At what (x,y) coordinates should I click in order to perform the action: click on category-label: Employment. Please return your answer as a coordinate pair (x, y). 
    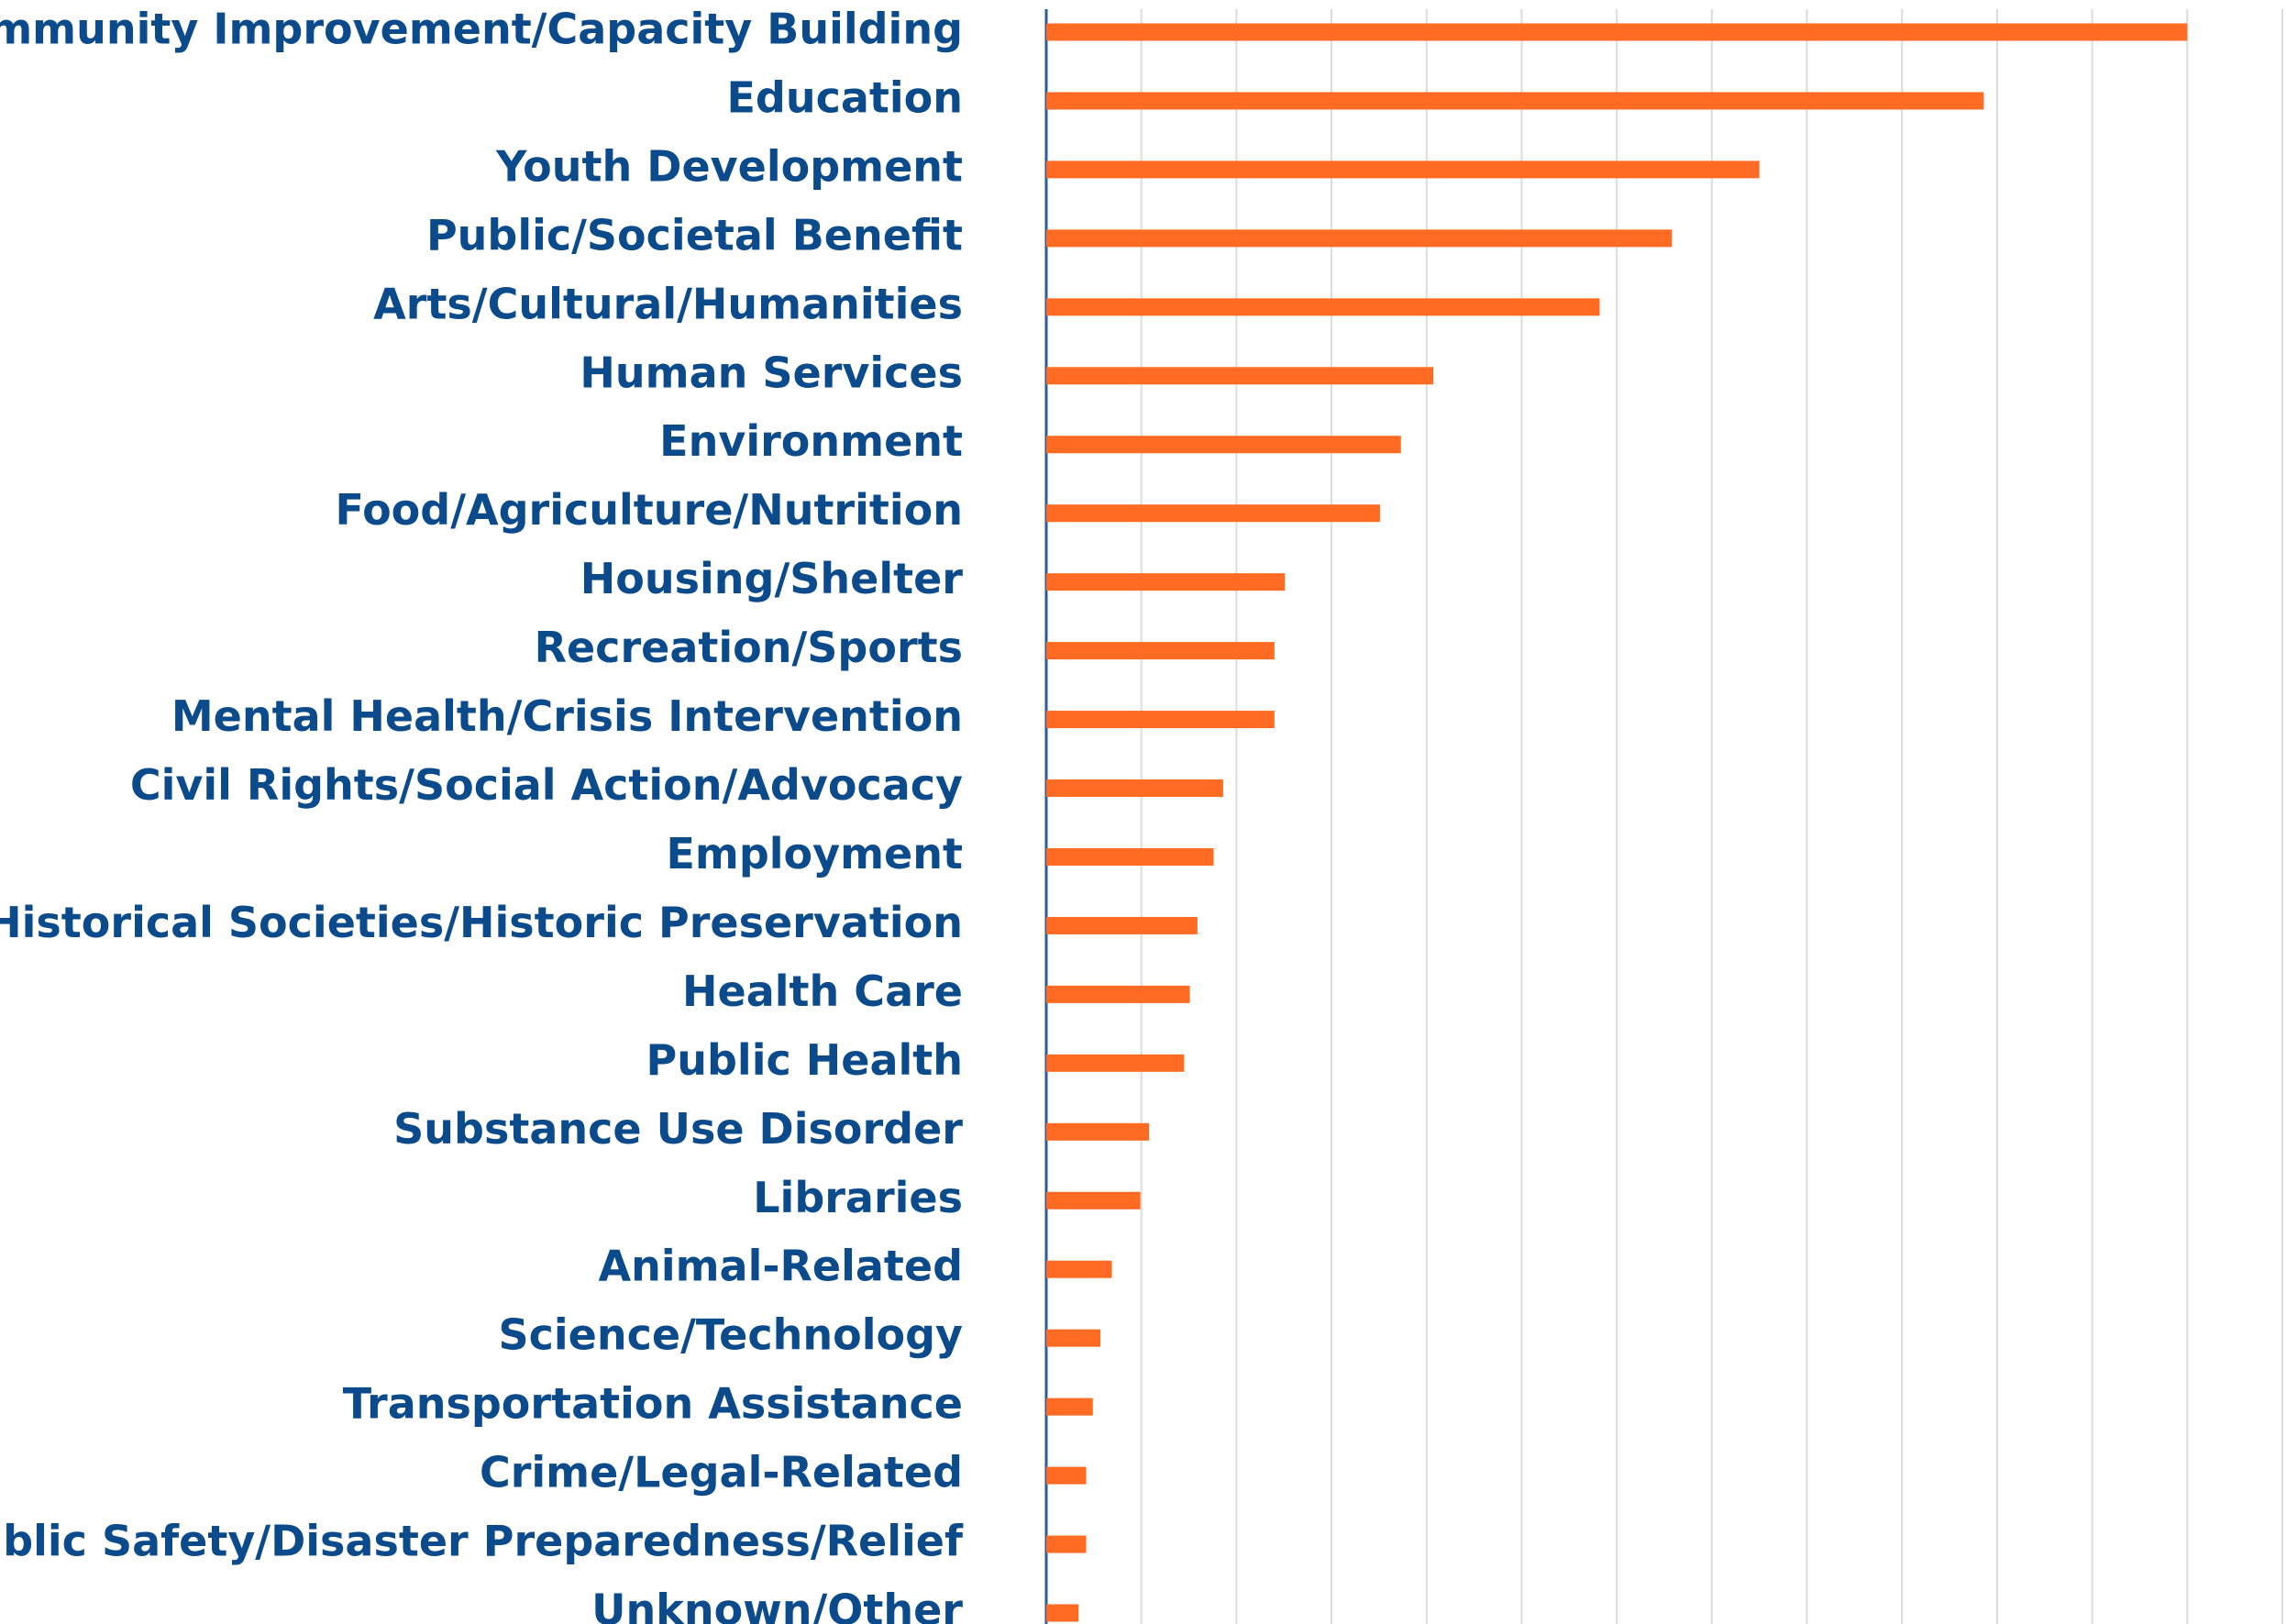
    Looking at the image, I should click on (814, 853).